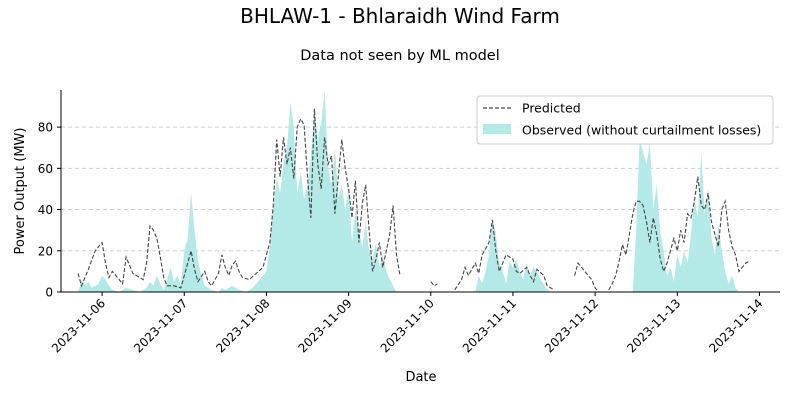  Describe the element at coordinates (400, 16) in the screenshot. I see `chart-title: BHLAW-1 - Bhlaraidh Wind Farm` at that location.